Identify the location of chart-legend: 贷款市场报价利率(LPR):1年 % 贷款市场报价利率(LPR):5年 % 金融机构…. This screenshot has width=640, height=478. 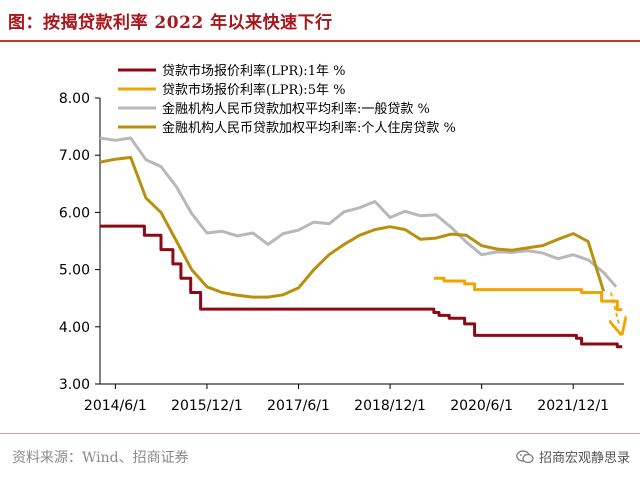
(287, 99).